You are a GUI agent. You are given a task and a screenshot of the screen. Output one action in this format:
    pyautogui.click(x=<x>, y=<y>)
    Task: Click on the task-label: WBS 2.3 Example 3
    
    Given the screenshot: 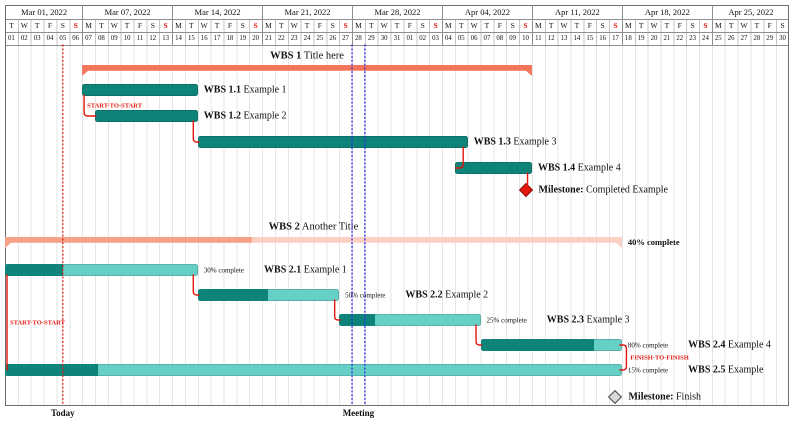 What is the action you would take?
    pyautogui.click(x=588, y=320)
    